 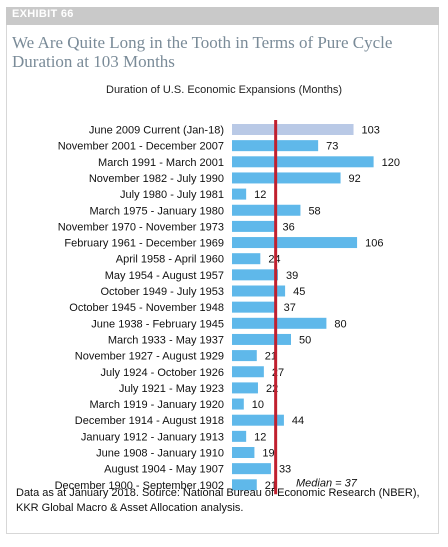 I want to click on exhibit-header-bar, so click(x=222, y=16).